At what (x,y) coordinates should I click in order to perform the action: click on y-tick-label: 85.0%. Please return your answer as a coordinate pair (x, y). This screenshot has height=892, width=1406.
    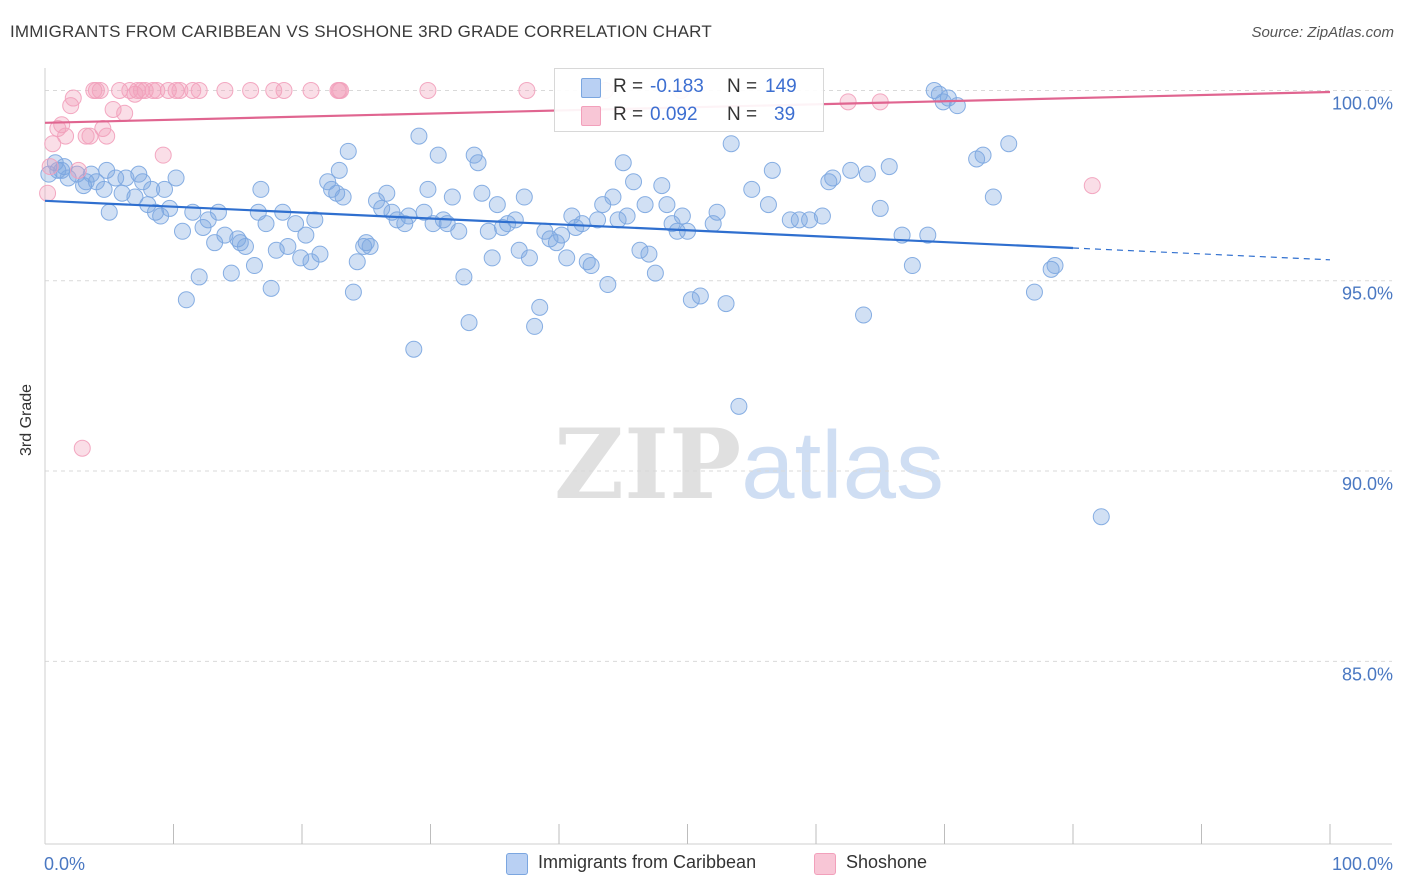
    Looking at the image, I should click on (1367, 674).